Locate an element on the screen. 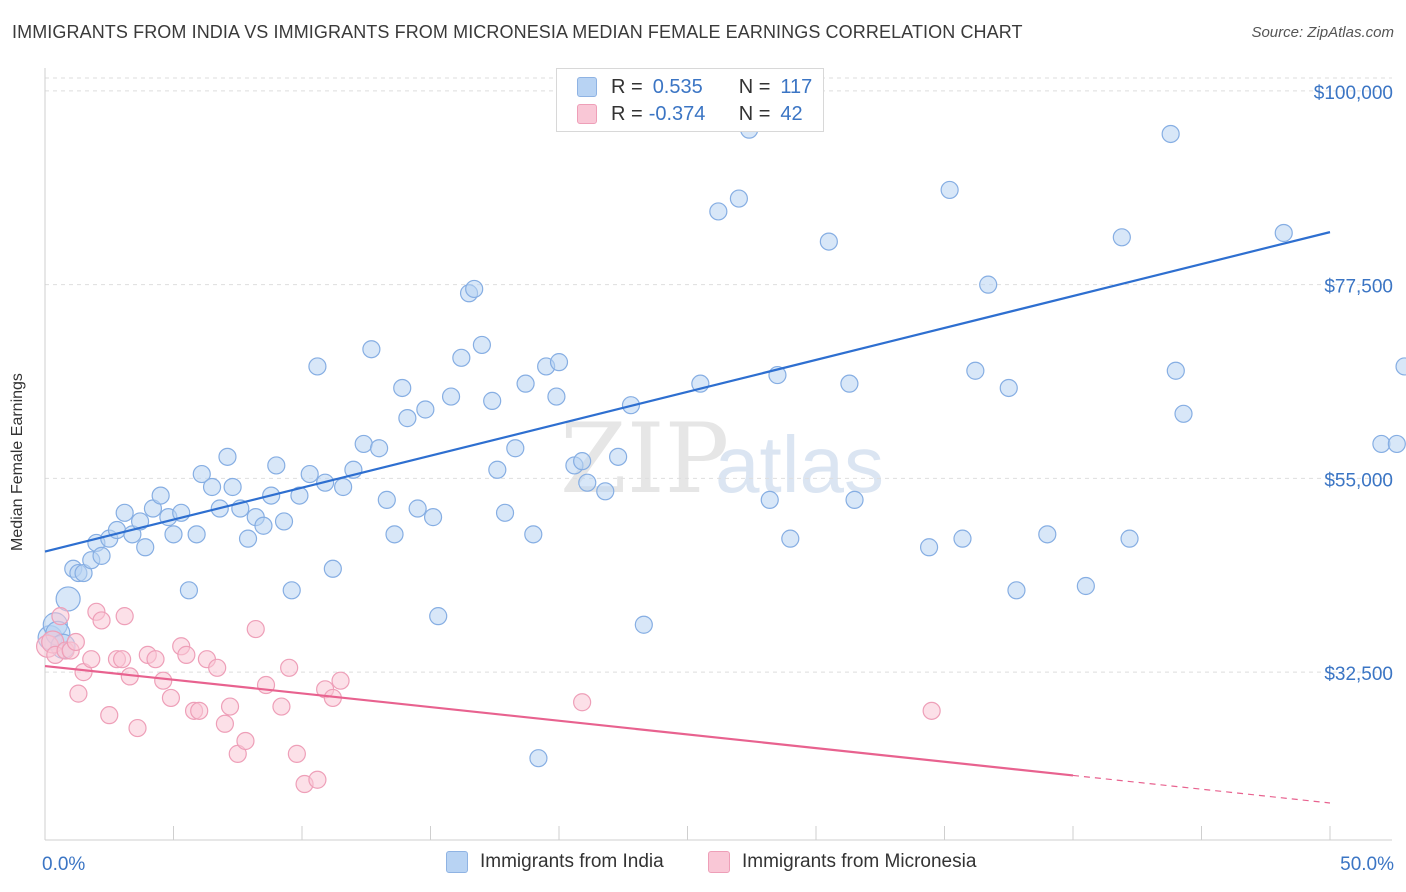  legend-n-label-india: N = is located at coordinates (754, 86).